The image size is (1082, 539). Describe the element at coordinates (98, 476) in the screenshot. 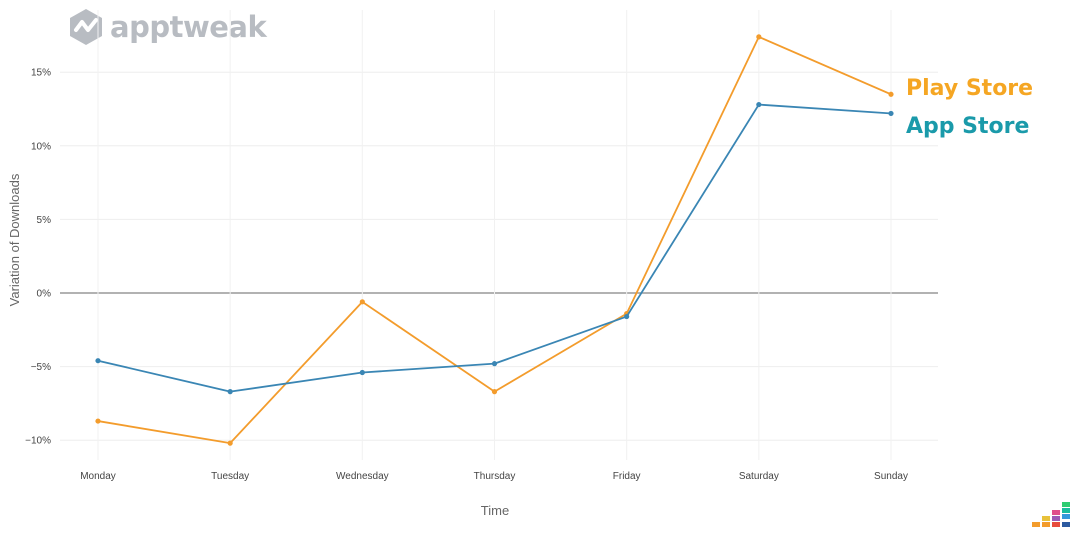

I see `x-tick-label: Monday` at that location.